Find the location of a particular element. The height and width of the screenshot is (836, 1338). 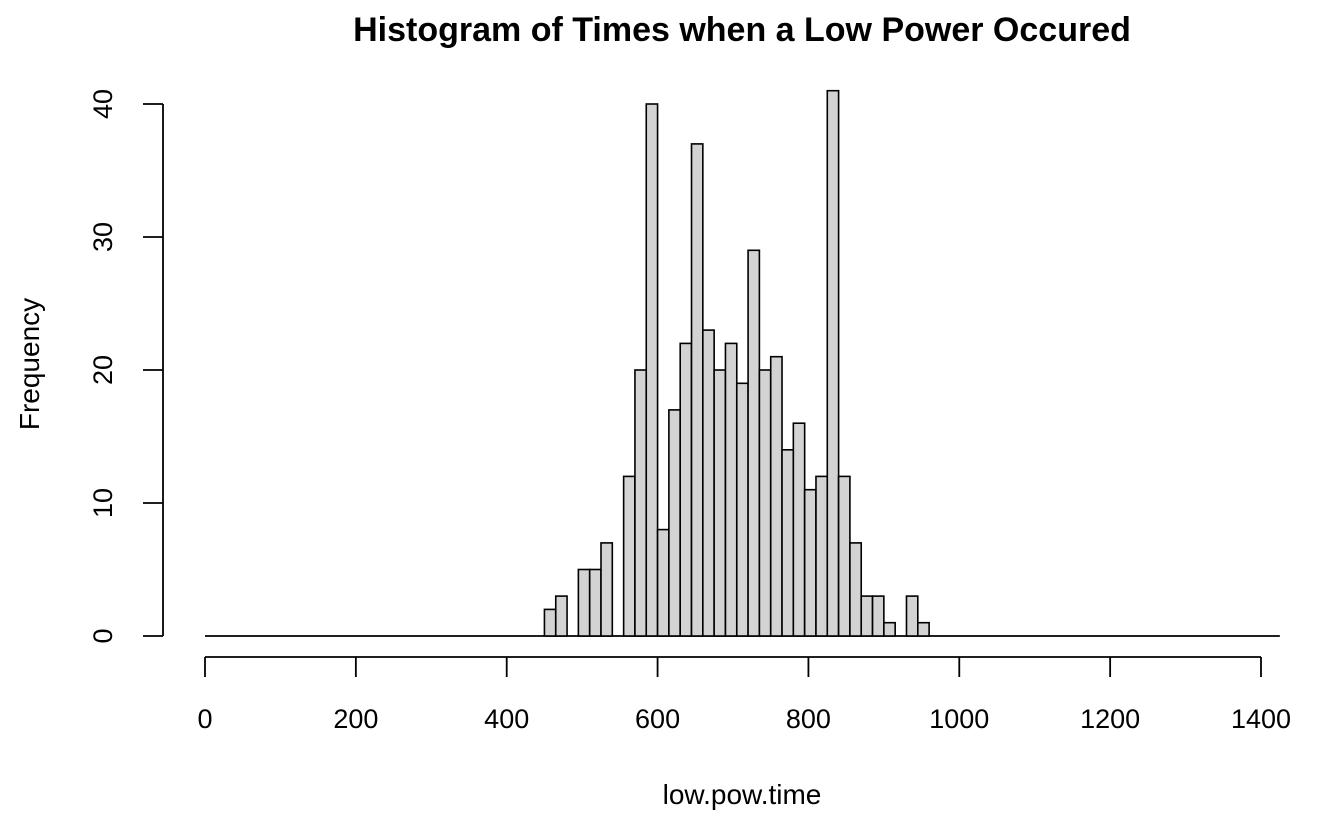

x-axis: 0 200 400 600 800 1000 1200 1400 is located at coordinates (744, 695).